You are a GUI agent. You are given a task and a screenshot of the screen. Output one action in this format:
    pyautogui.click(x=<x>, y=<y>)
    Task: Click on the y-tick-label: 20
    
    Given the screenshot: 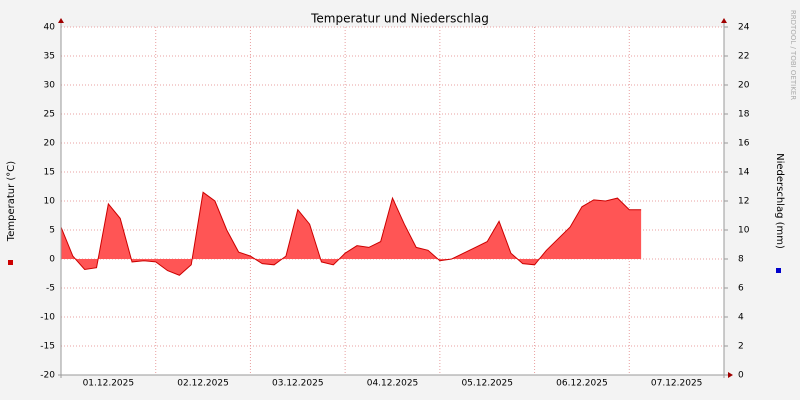 What is the action you would take?
    pyautogui.click(x=50, y=144)
    